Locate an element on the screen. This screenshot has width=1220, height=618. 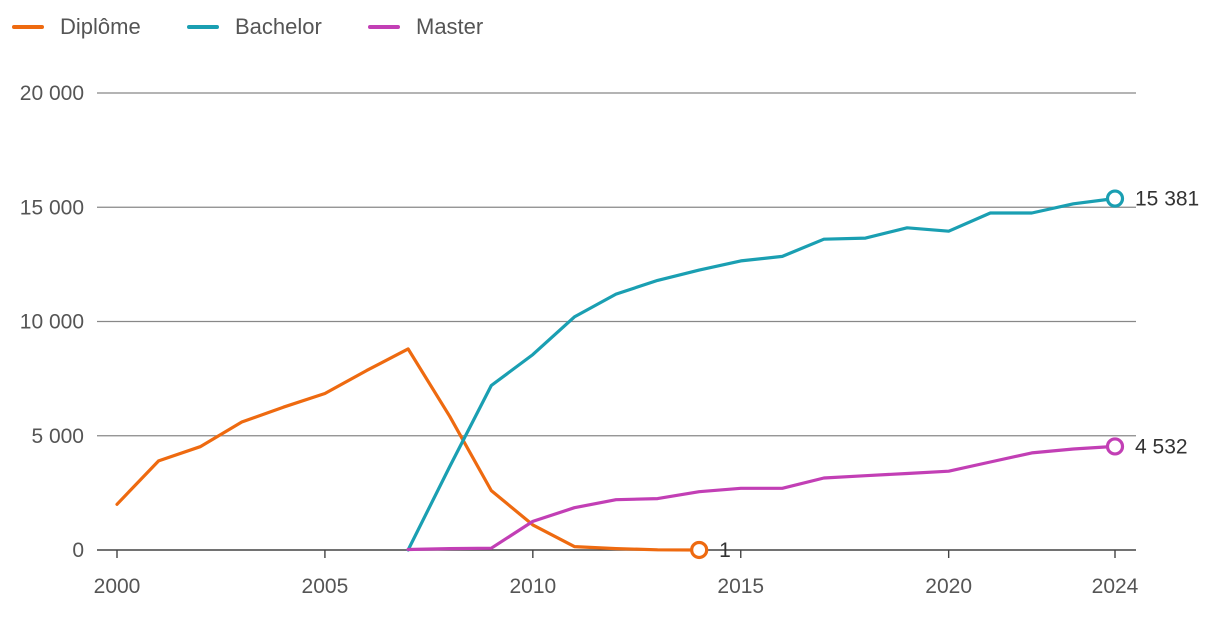
end-marker-bachelor is located at coordinates (1115, 198).